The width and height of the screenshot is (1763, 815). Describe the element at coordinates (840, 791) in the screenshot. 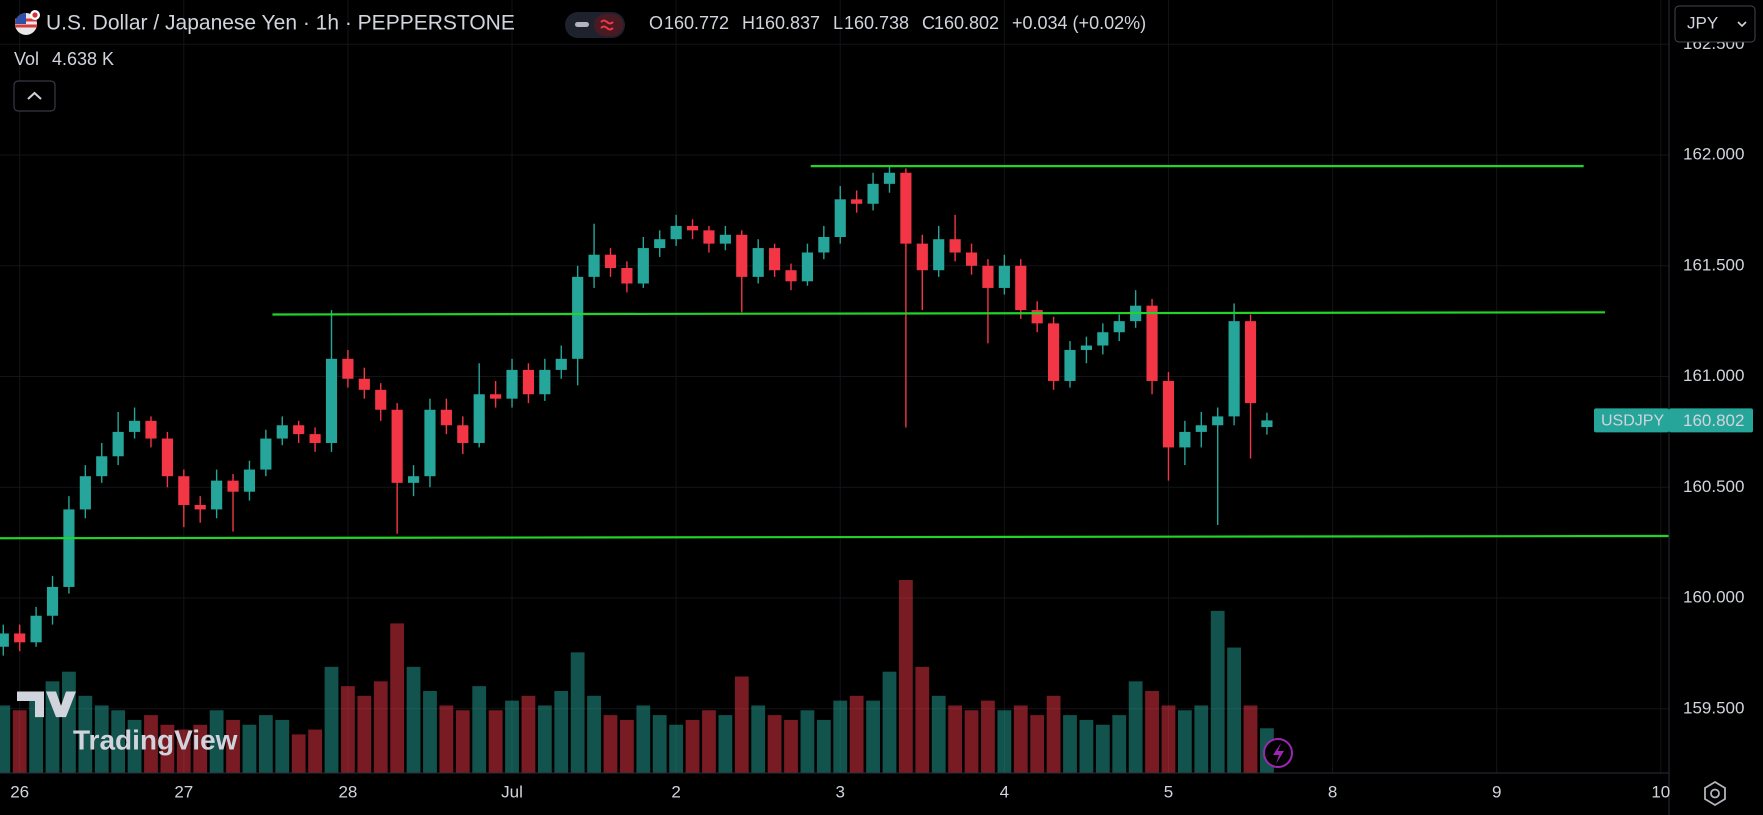

I see `x-tick-label: 3` at that location.